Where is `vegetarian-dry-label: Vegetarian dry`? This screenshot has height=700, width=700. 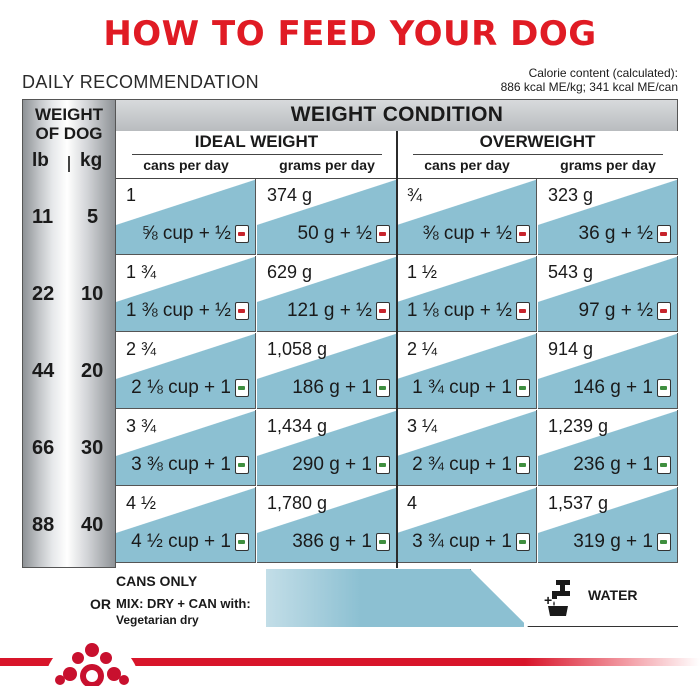 vegetarian-dry-label: Vegetarian dry is located at coordinates (157, 620).